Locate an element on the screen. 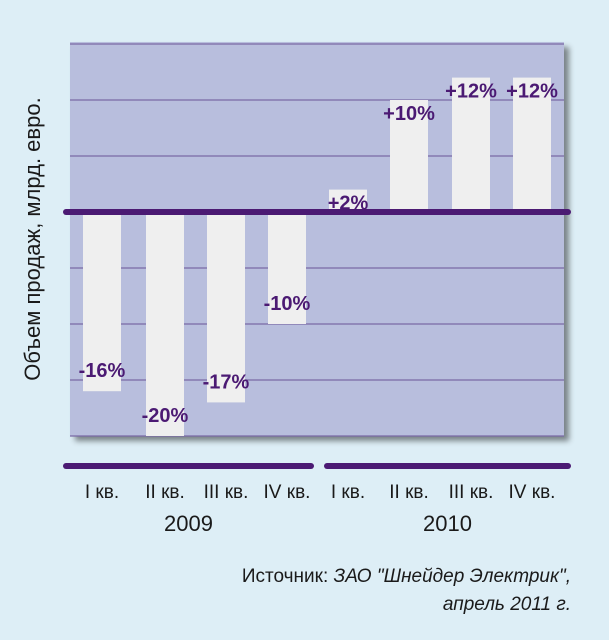  source-prefix: Источник: is located at coordinates (287, 576).